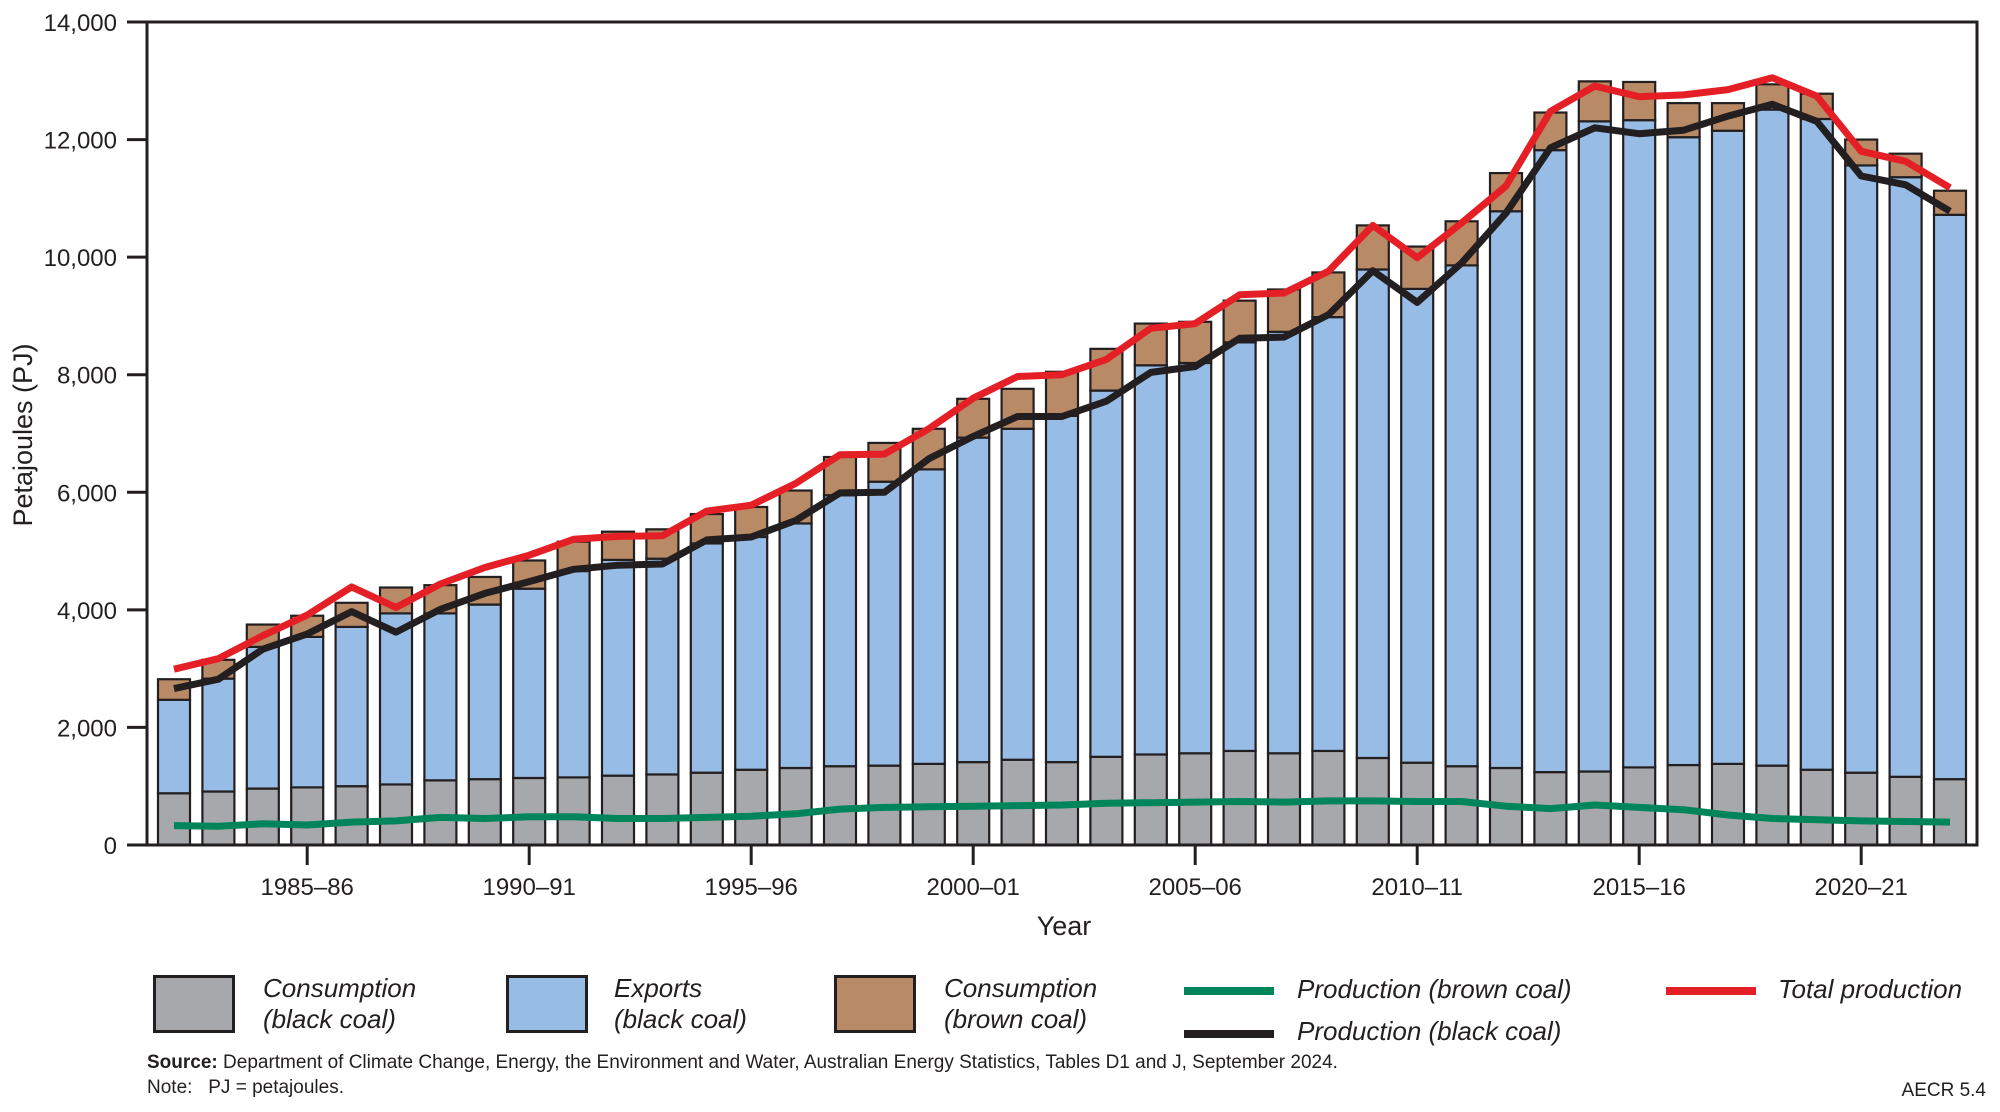 The height and width of the screenshot is (1112, 2000). I want to click on legend-label-line1: Consumption, so click(1021, 988).